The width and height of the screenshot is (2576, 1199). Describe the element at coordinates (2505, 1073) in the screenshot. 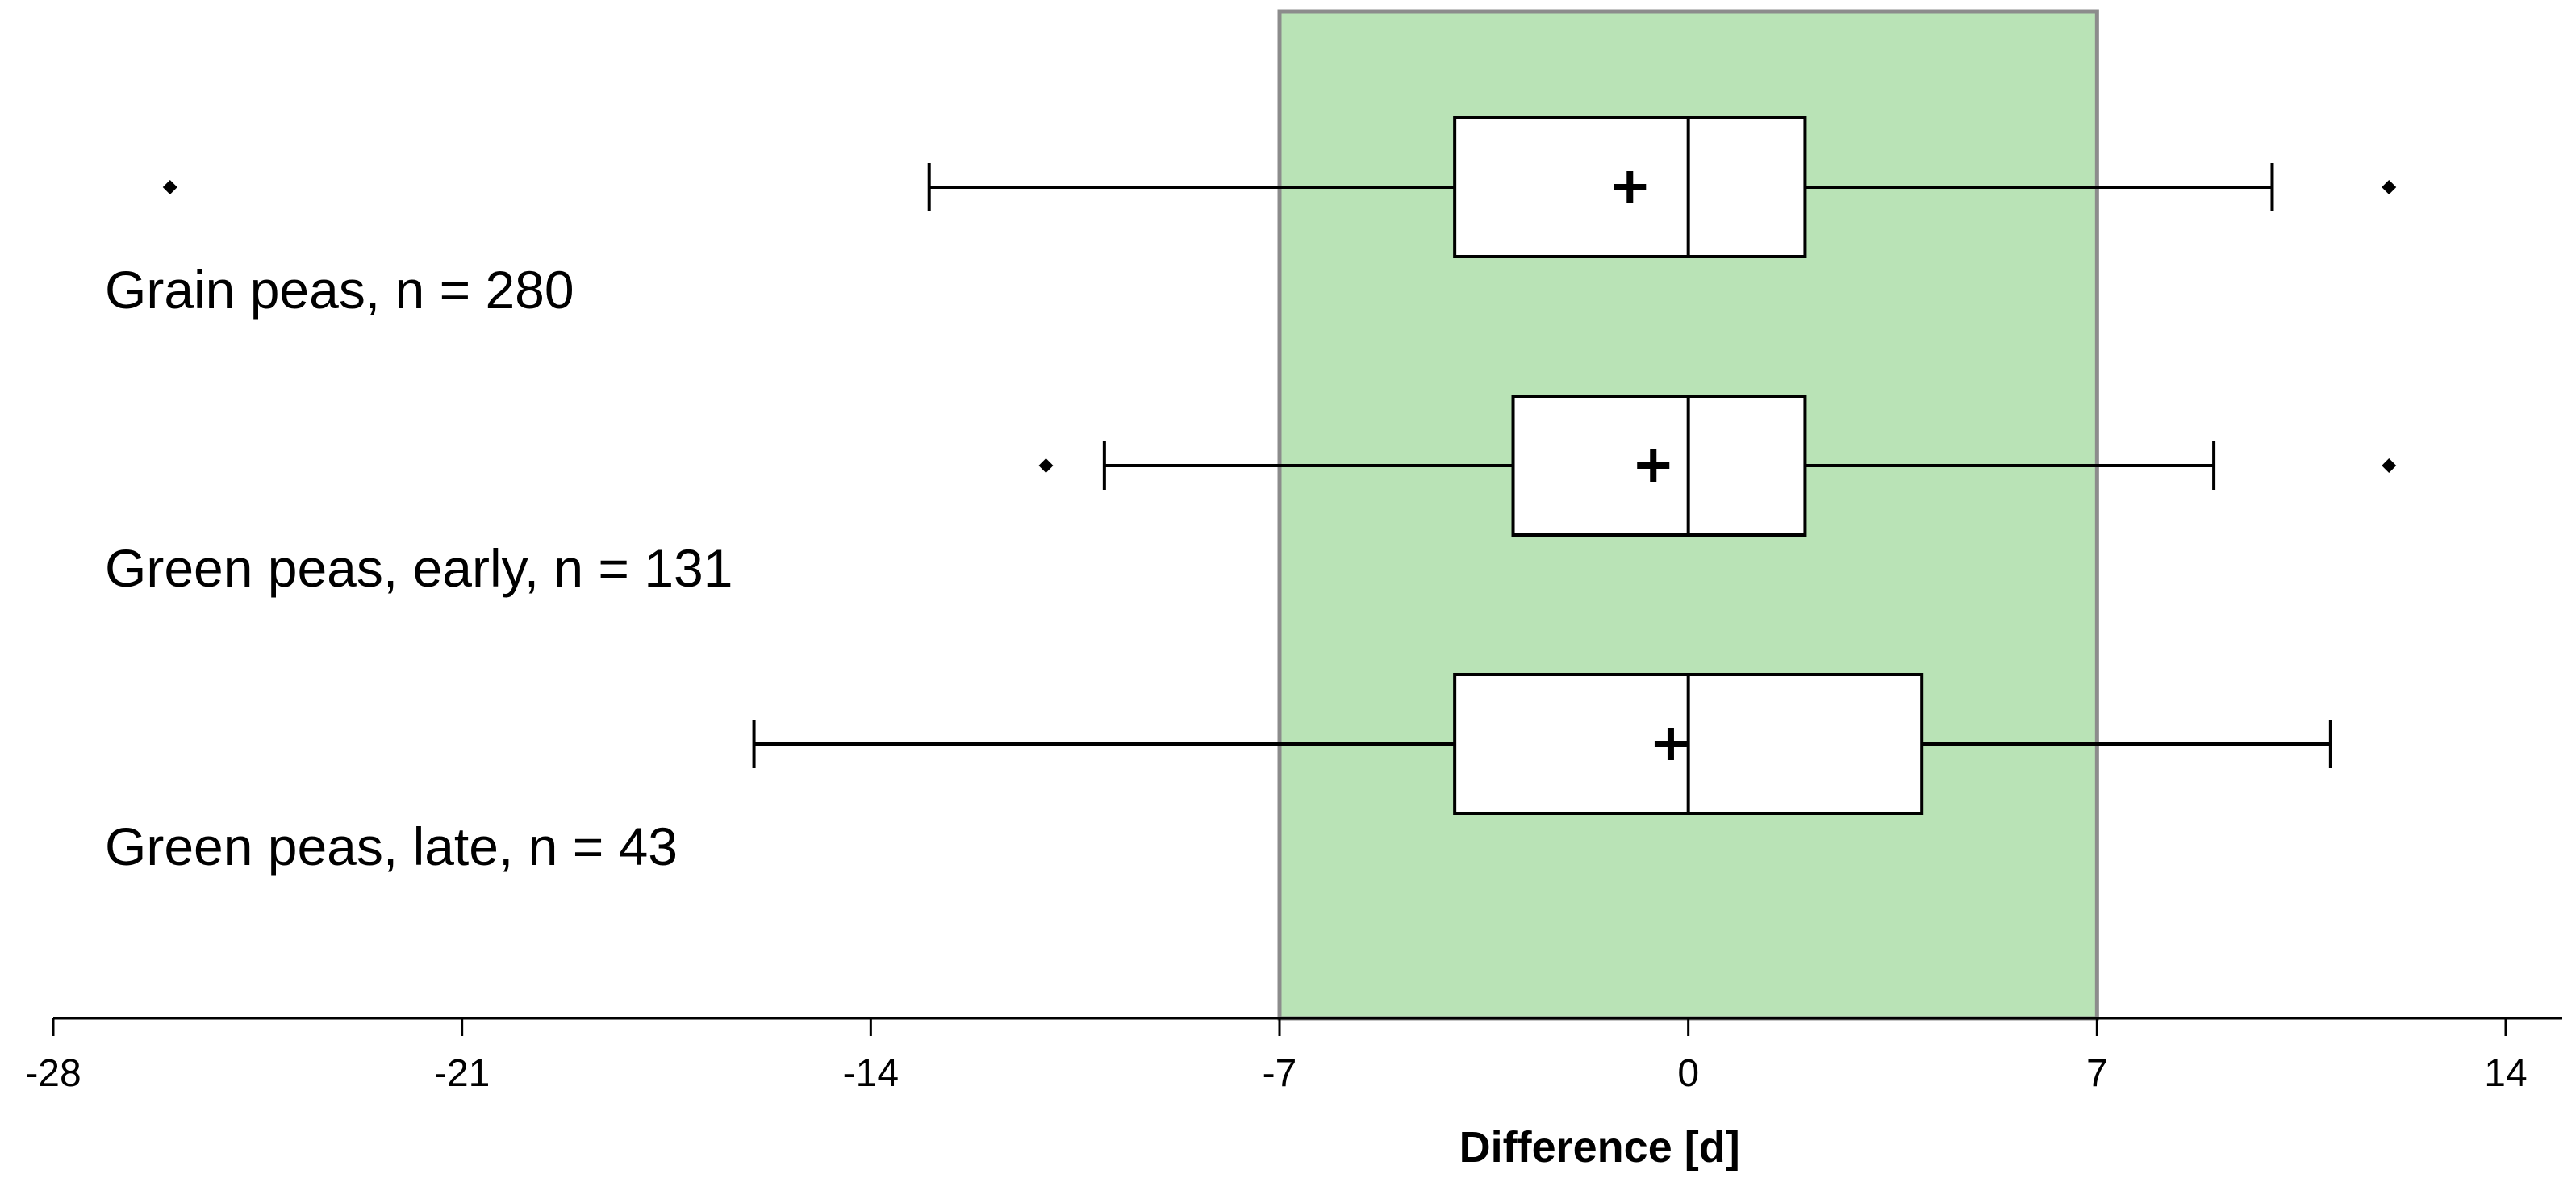

I see `x-tick-label: 14` at that location.